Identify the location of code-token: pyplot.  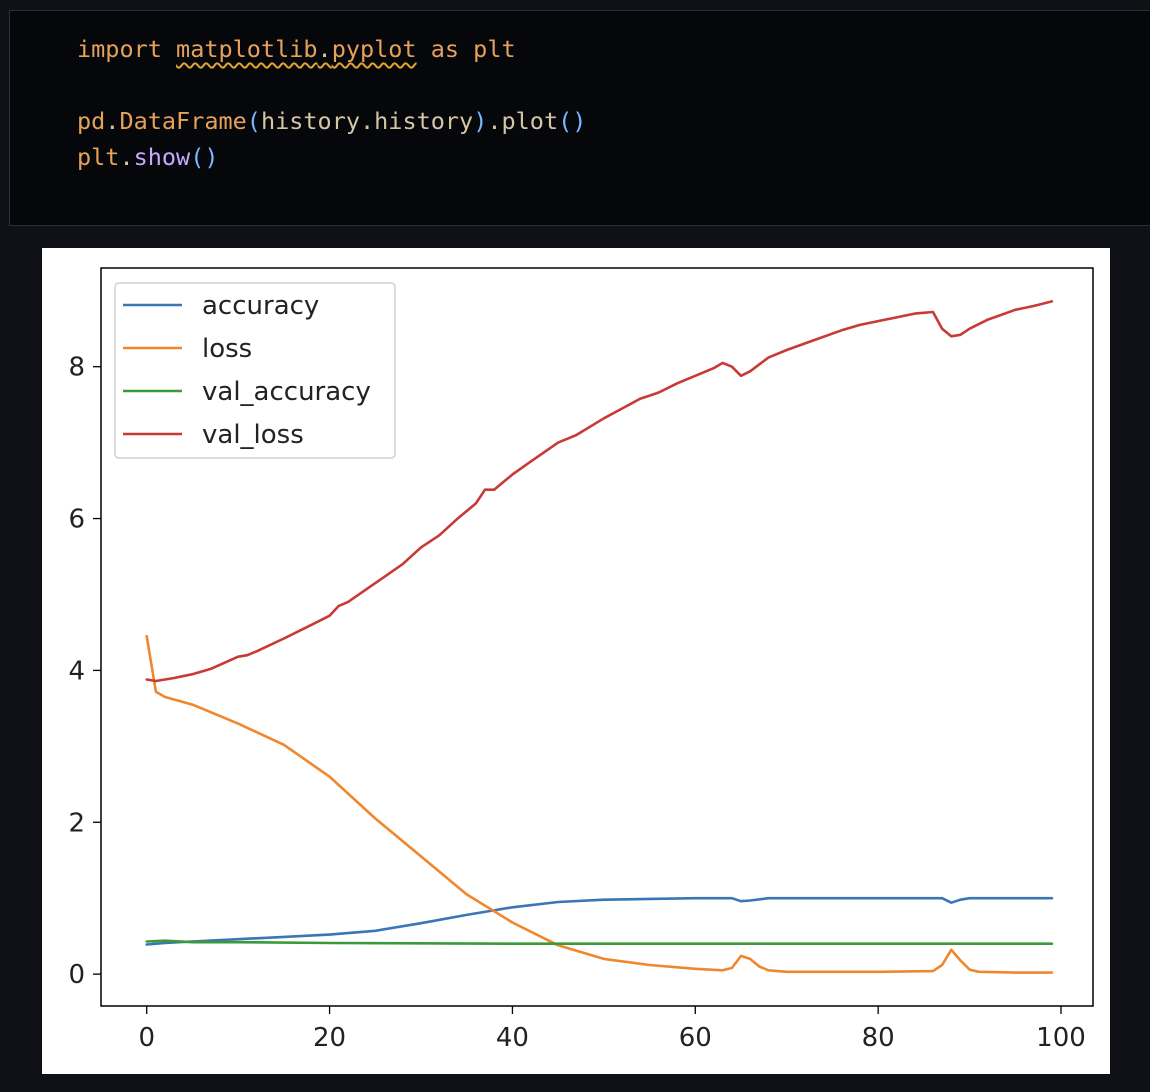
(374, 49).